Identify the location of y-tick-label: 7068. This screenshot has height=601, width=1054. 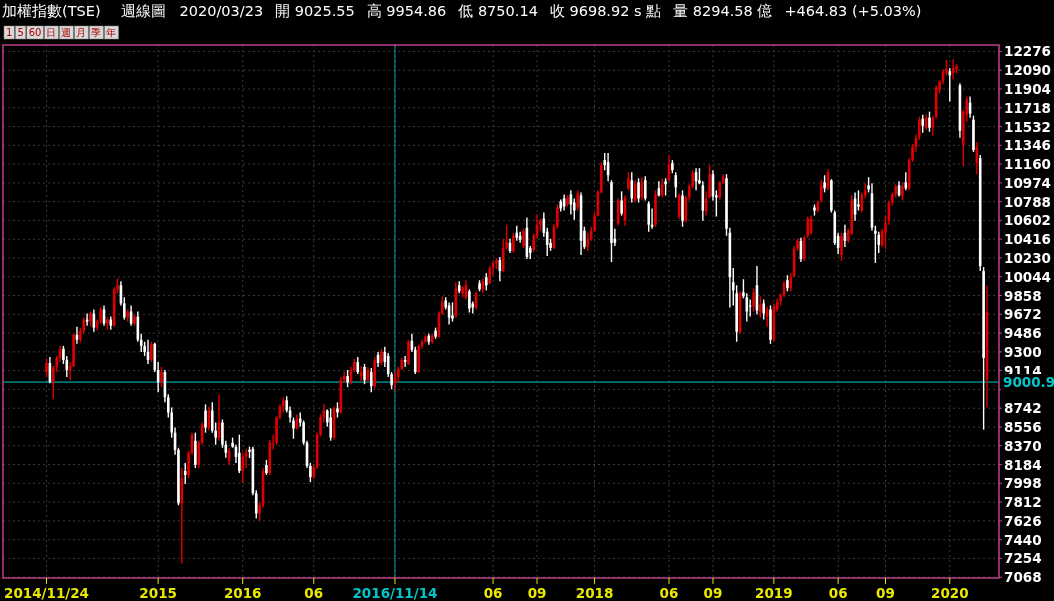
(1023, 577).